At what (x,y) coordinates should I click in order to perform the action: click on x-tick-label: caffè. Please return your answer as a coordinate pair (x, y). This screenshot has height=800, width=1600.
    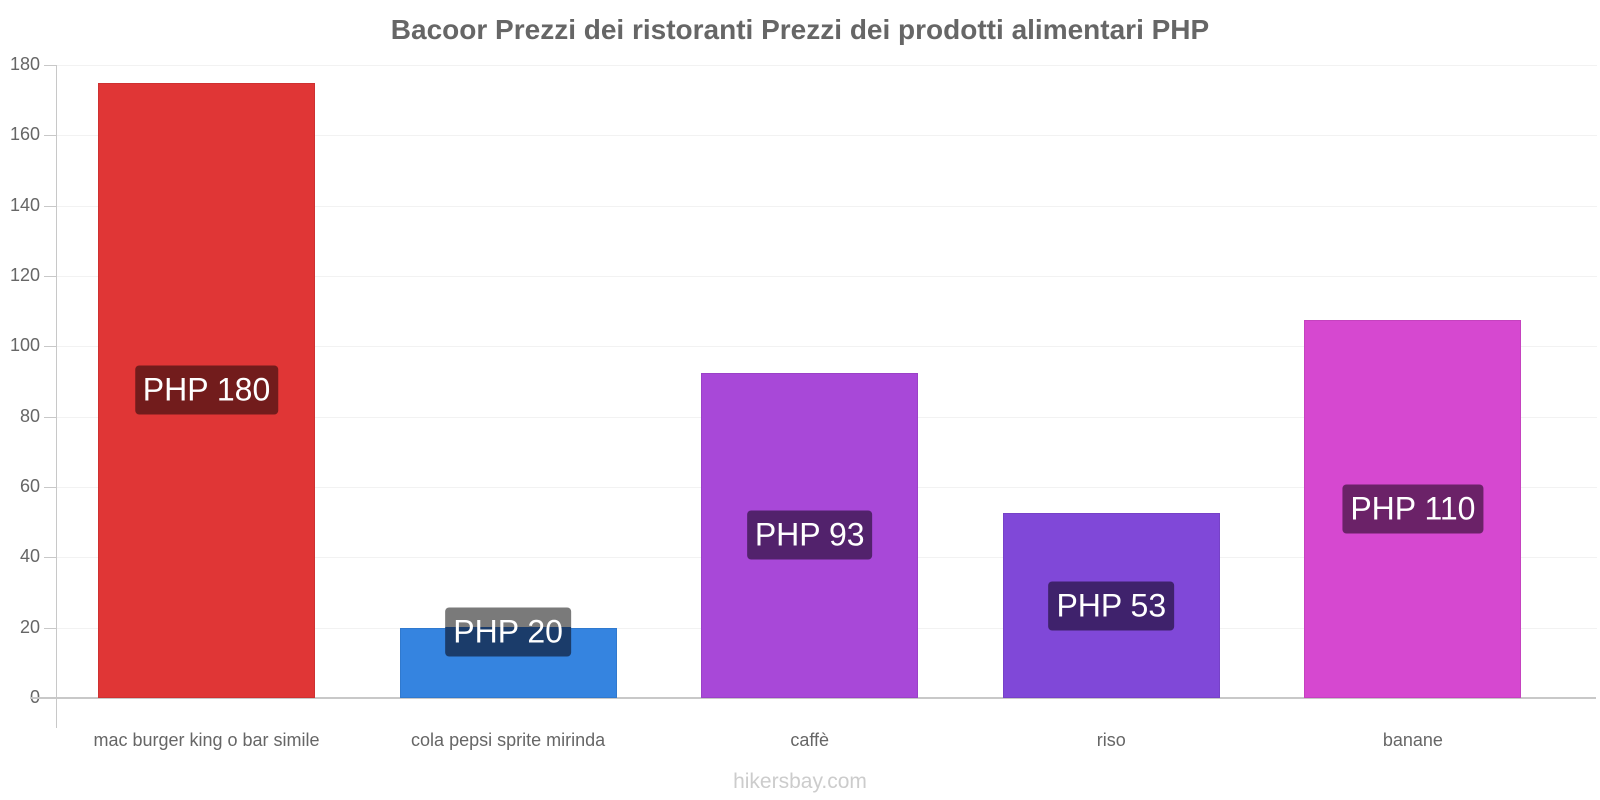
    Looking at the image, I should click on (810, 740).